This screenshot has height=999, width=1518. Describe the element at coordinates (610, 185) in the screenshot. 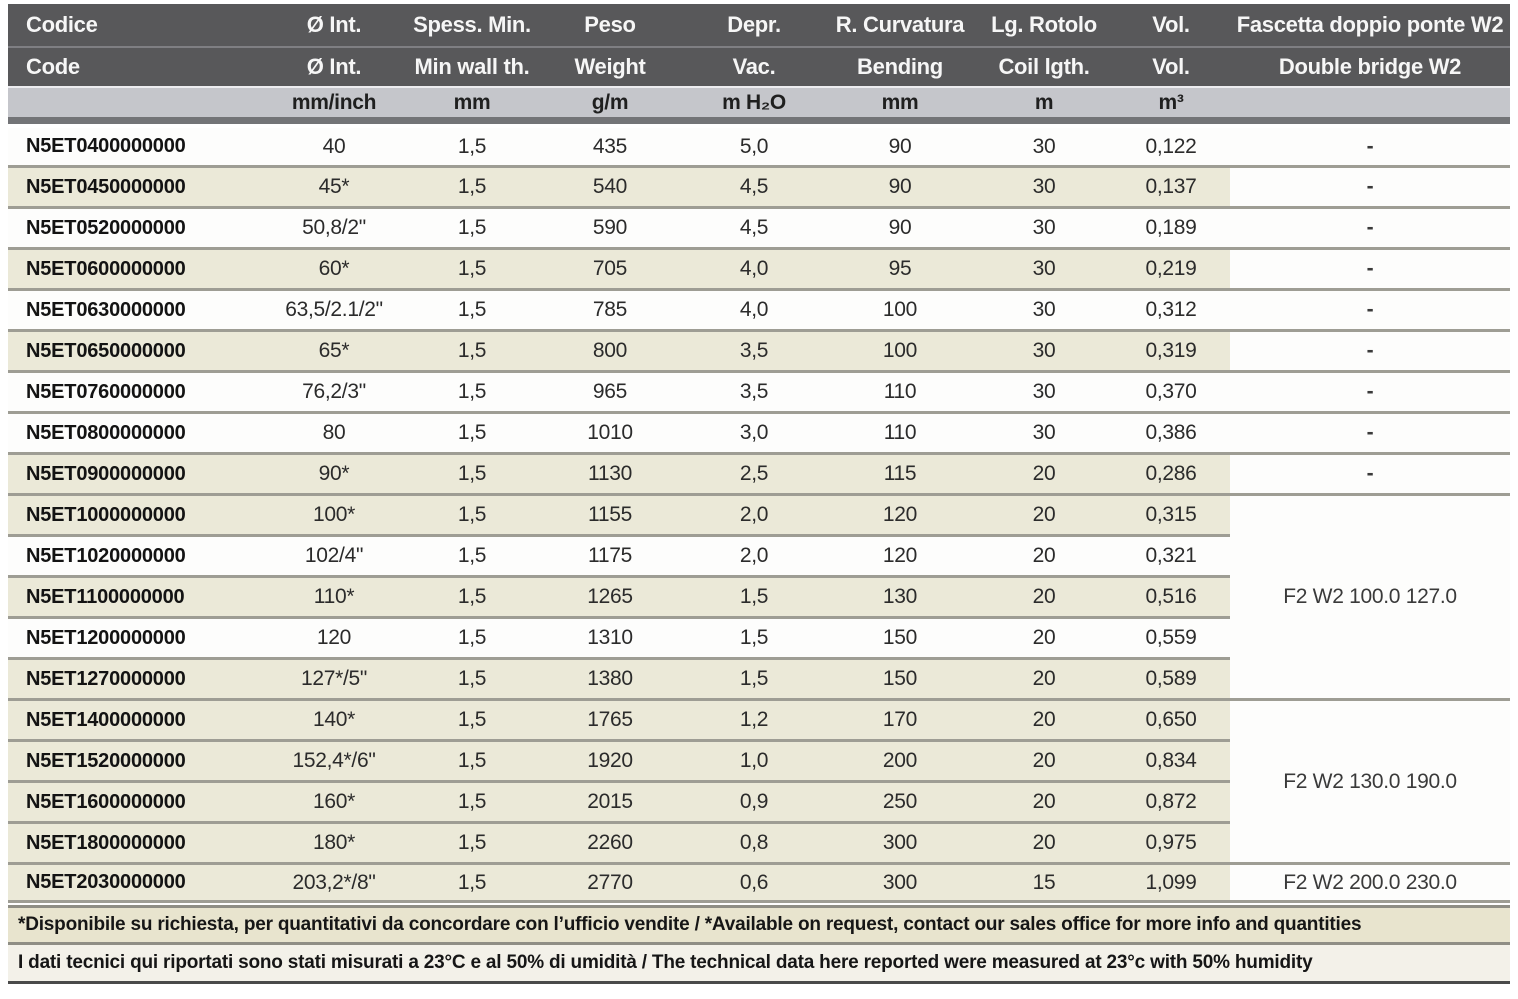

I see `weight-cell: 540` at that location.